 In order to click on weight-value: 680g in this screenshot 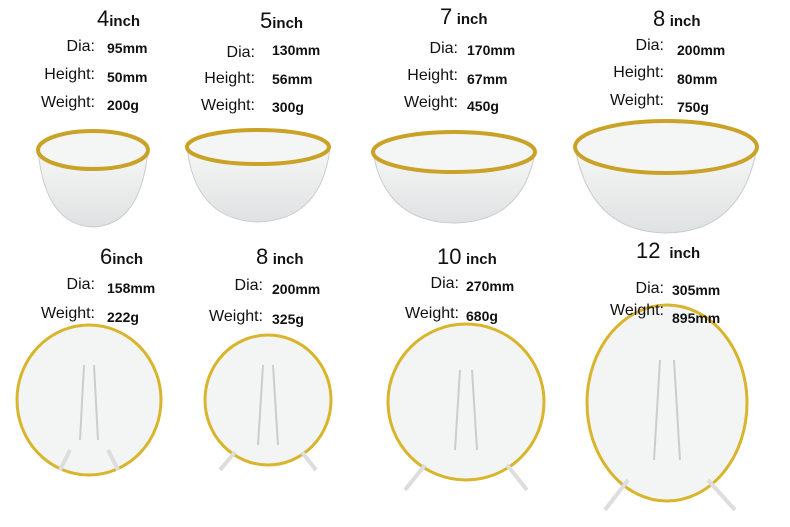, I will do `click(482, 316)`.